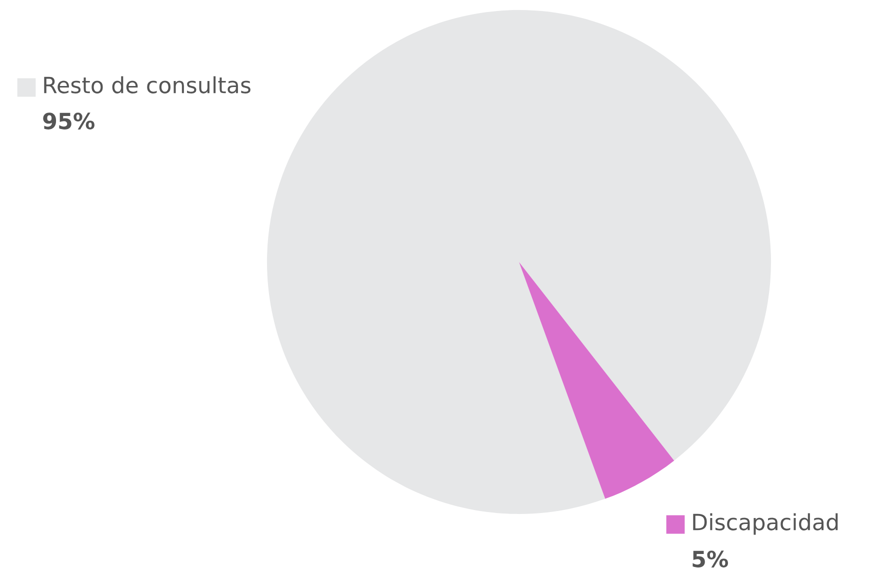 The height and width of the screenshot is (576, 870). What do you see at coordinates (710, 559) in the screenshot?
I see `data-label: 5%` at bounding box center [710, 559].